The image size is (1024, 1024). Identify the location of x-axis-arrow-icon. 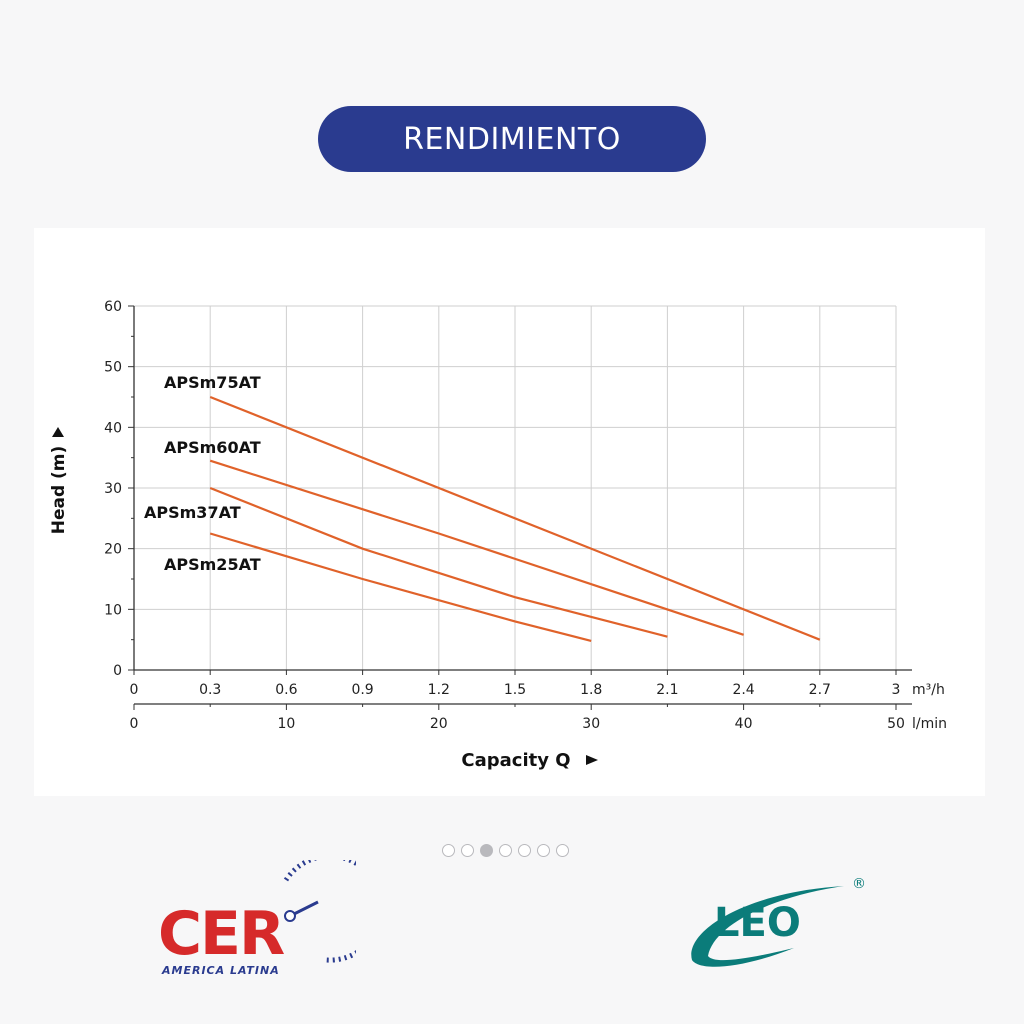
(592, 760).